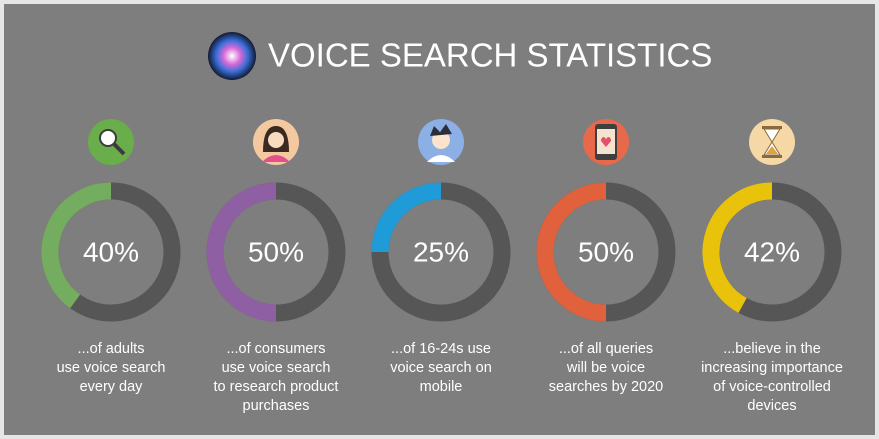 The image size is (879, 439). Describe the element at coordinates (441, 142) in the screenshot. I see `icon-young-man` at that location.